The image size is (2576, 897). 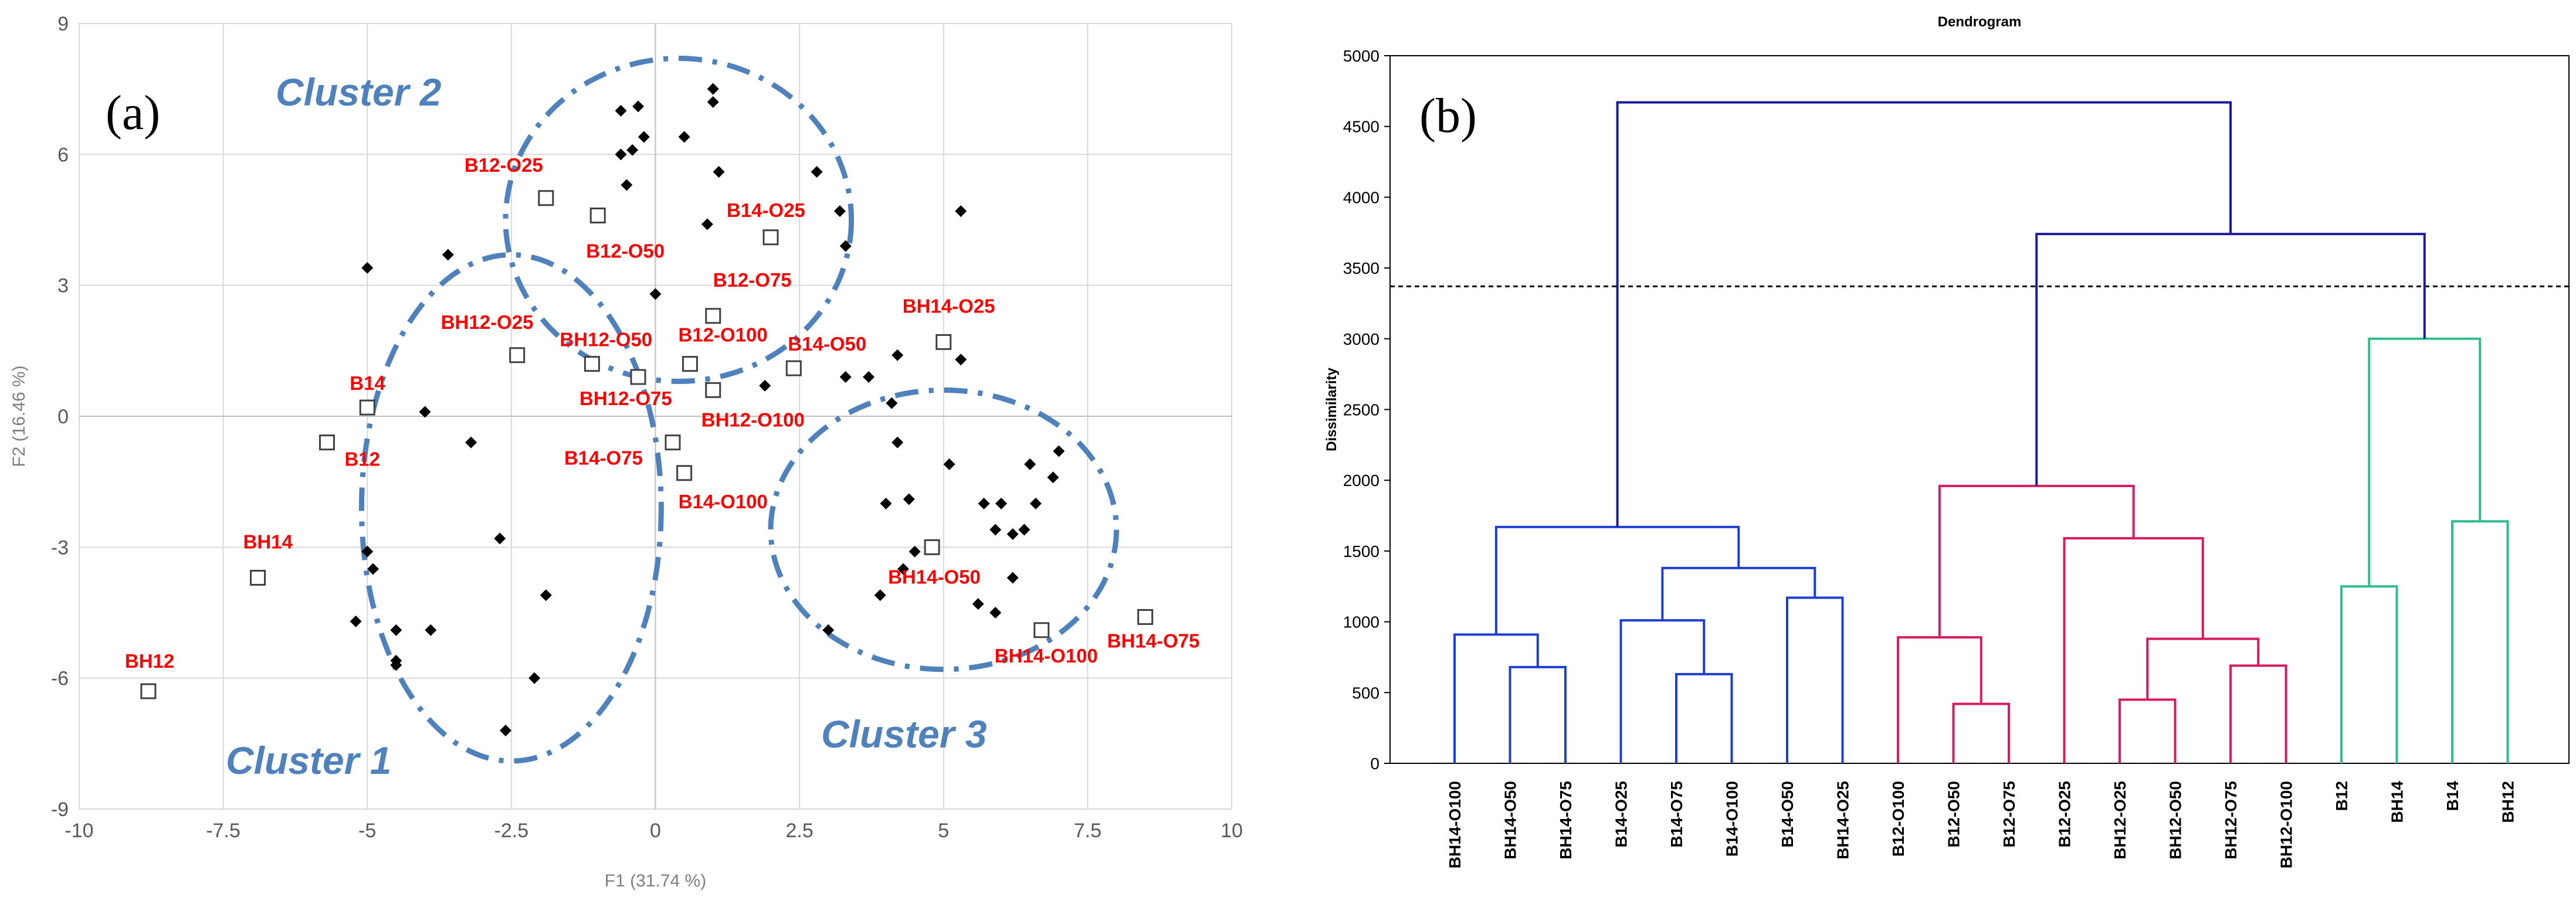 What do you see at coordinates (2342, 796) in the screenshot?
I see `dendro-leaf-label: B12` at bounding box center [2342, 796].